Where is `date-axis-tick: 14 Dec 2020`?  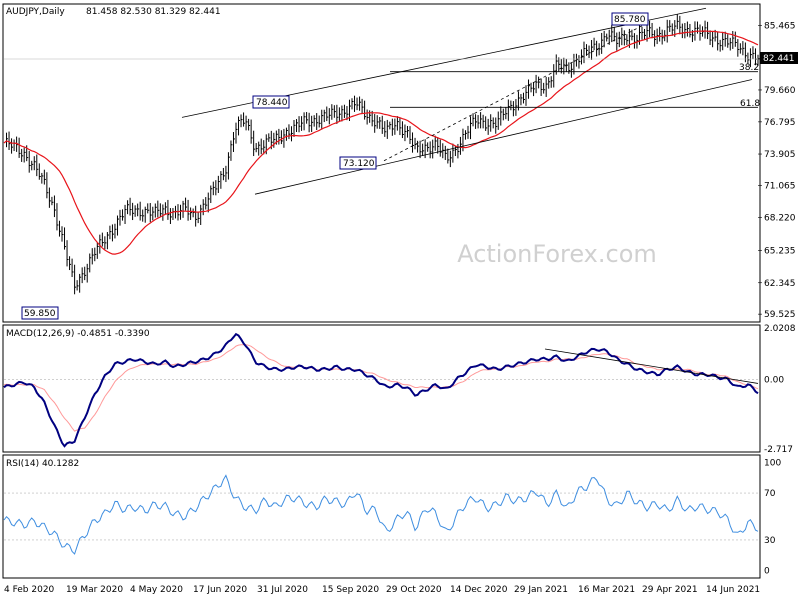 date-axis-tick: 14 Dec 2020 is located at coordinates (479, 590).